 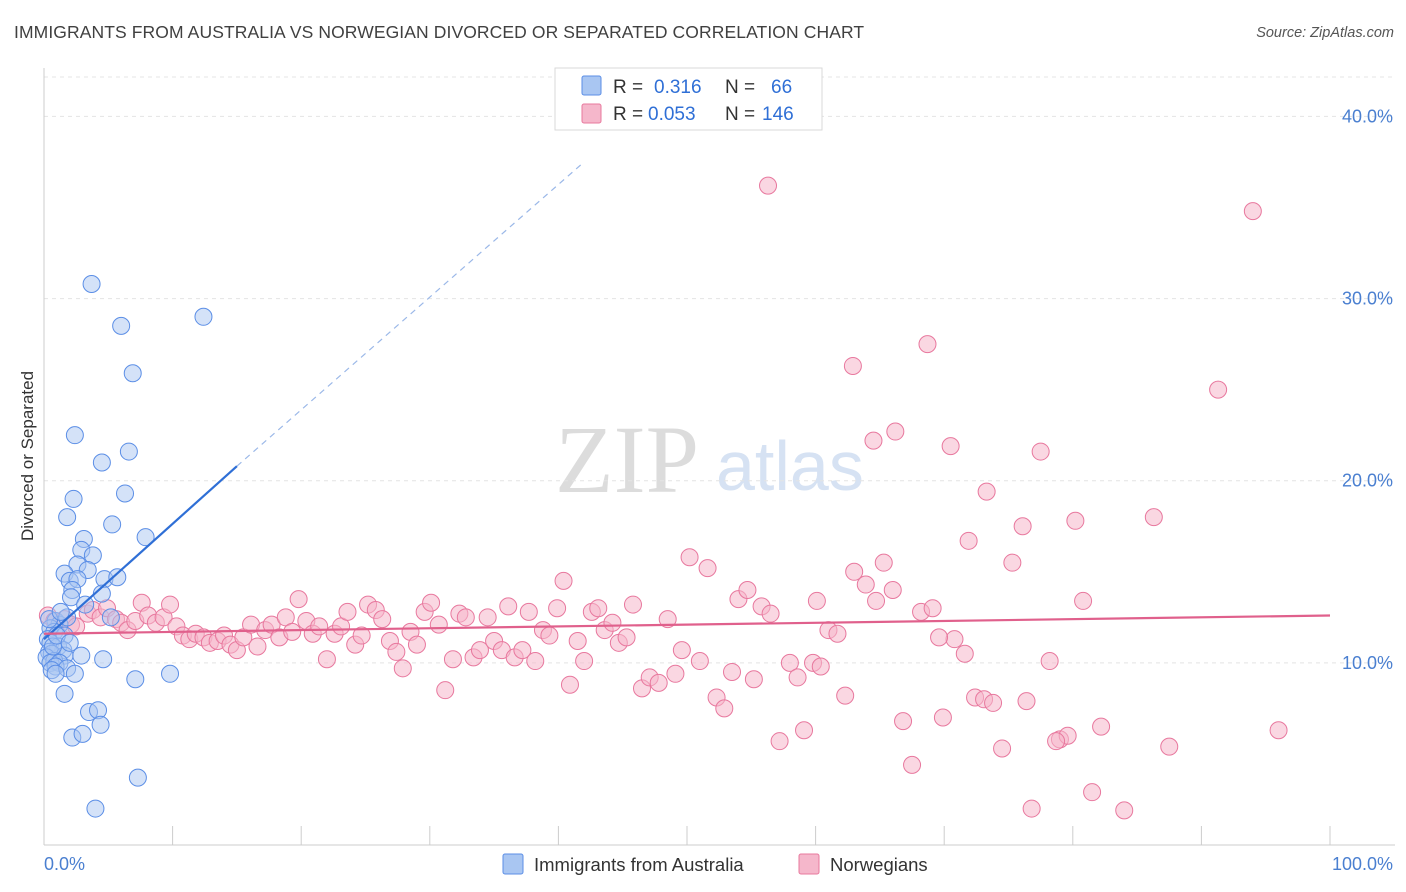 What do you see at coordinates (64, 864) in the screenshot?
I see `x-tick-label-0: 0.0%` at bounding box center [64, 864].